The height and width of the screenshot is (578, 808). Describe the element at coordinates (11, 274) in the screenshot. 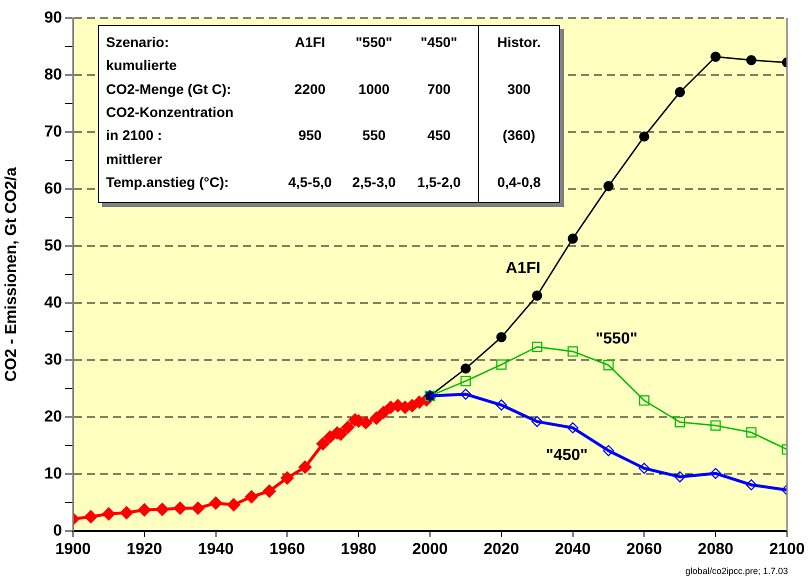

I see `y-axis-title: CO2 - Emissionen, Gt CO2/a` at that location.